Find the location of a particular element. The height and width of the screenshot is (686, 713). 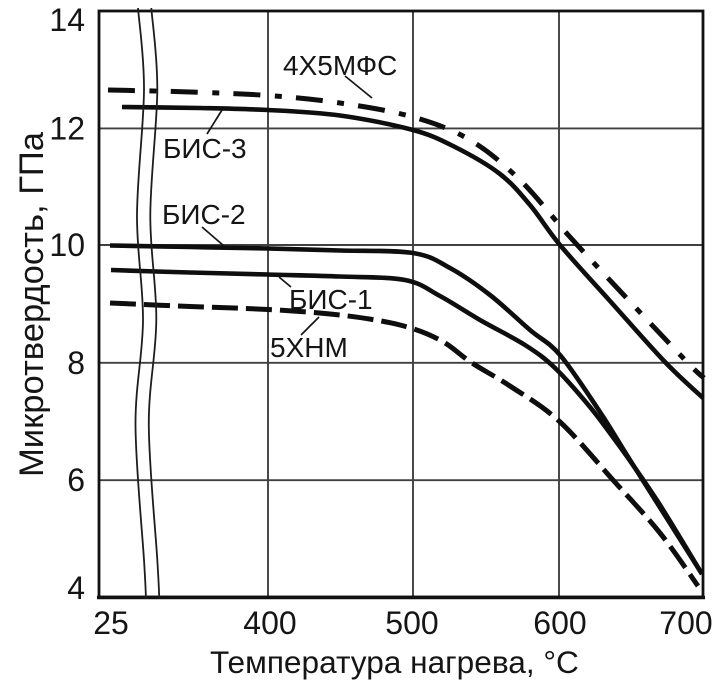

svg-text: 5ХНМ is located at coordinates (309, 347).